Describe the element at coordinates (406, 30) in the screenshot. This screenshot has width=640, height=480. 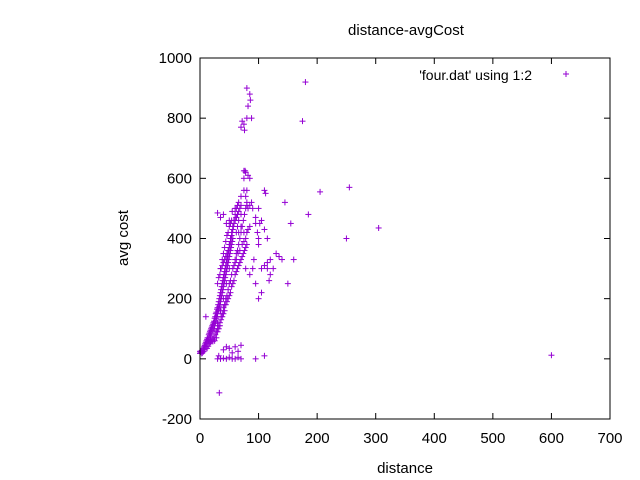
I see `chart-title: distance-avgCost` at that location.